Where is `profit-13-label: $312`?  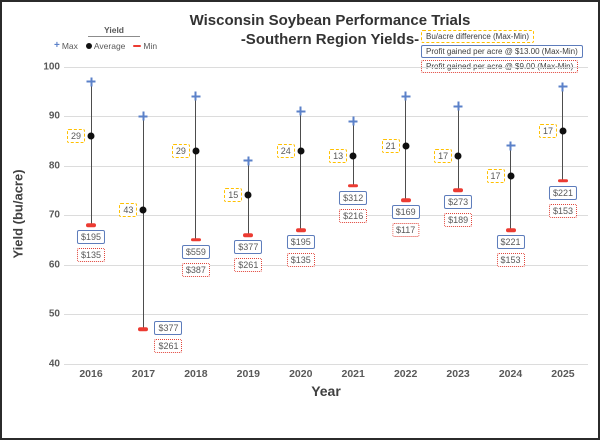 profit-13-label: $312 is located at coordinates (353, 197).